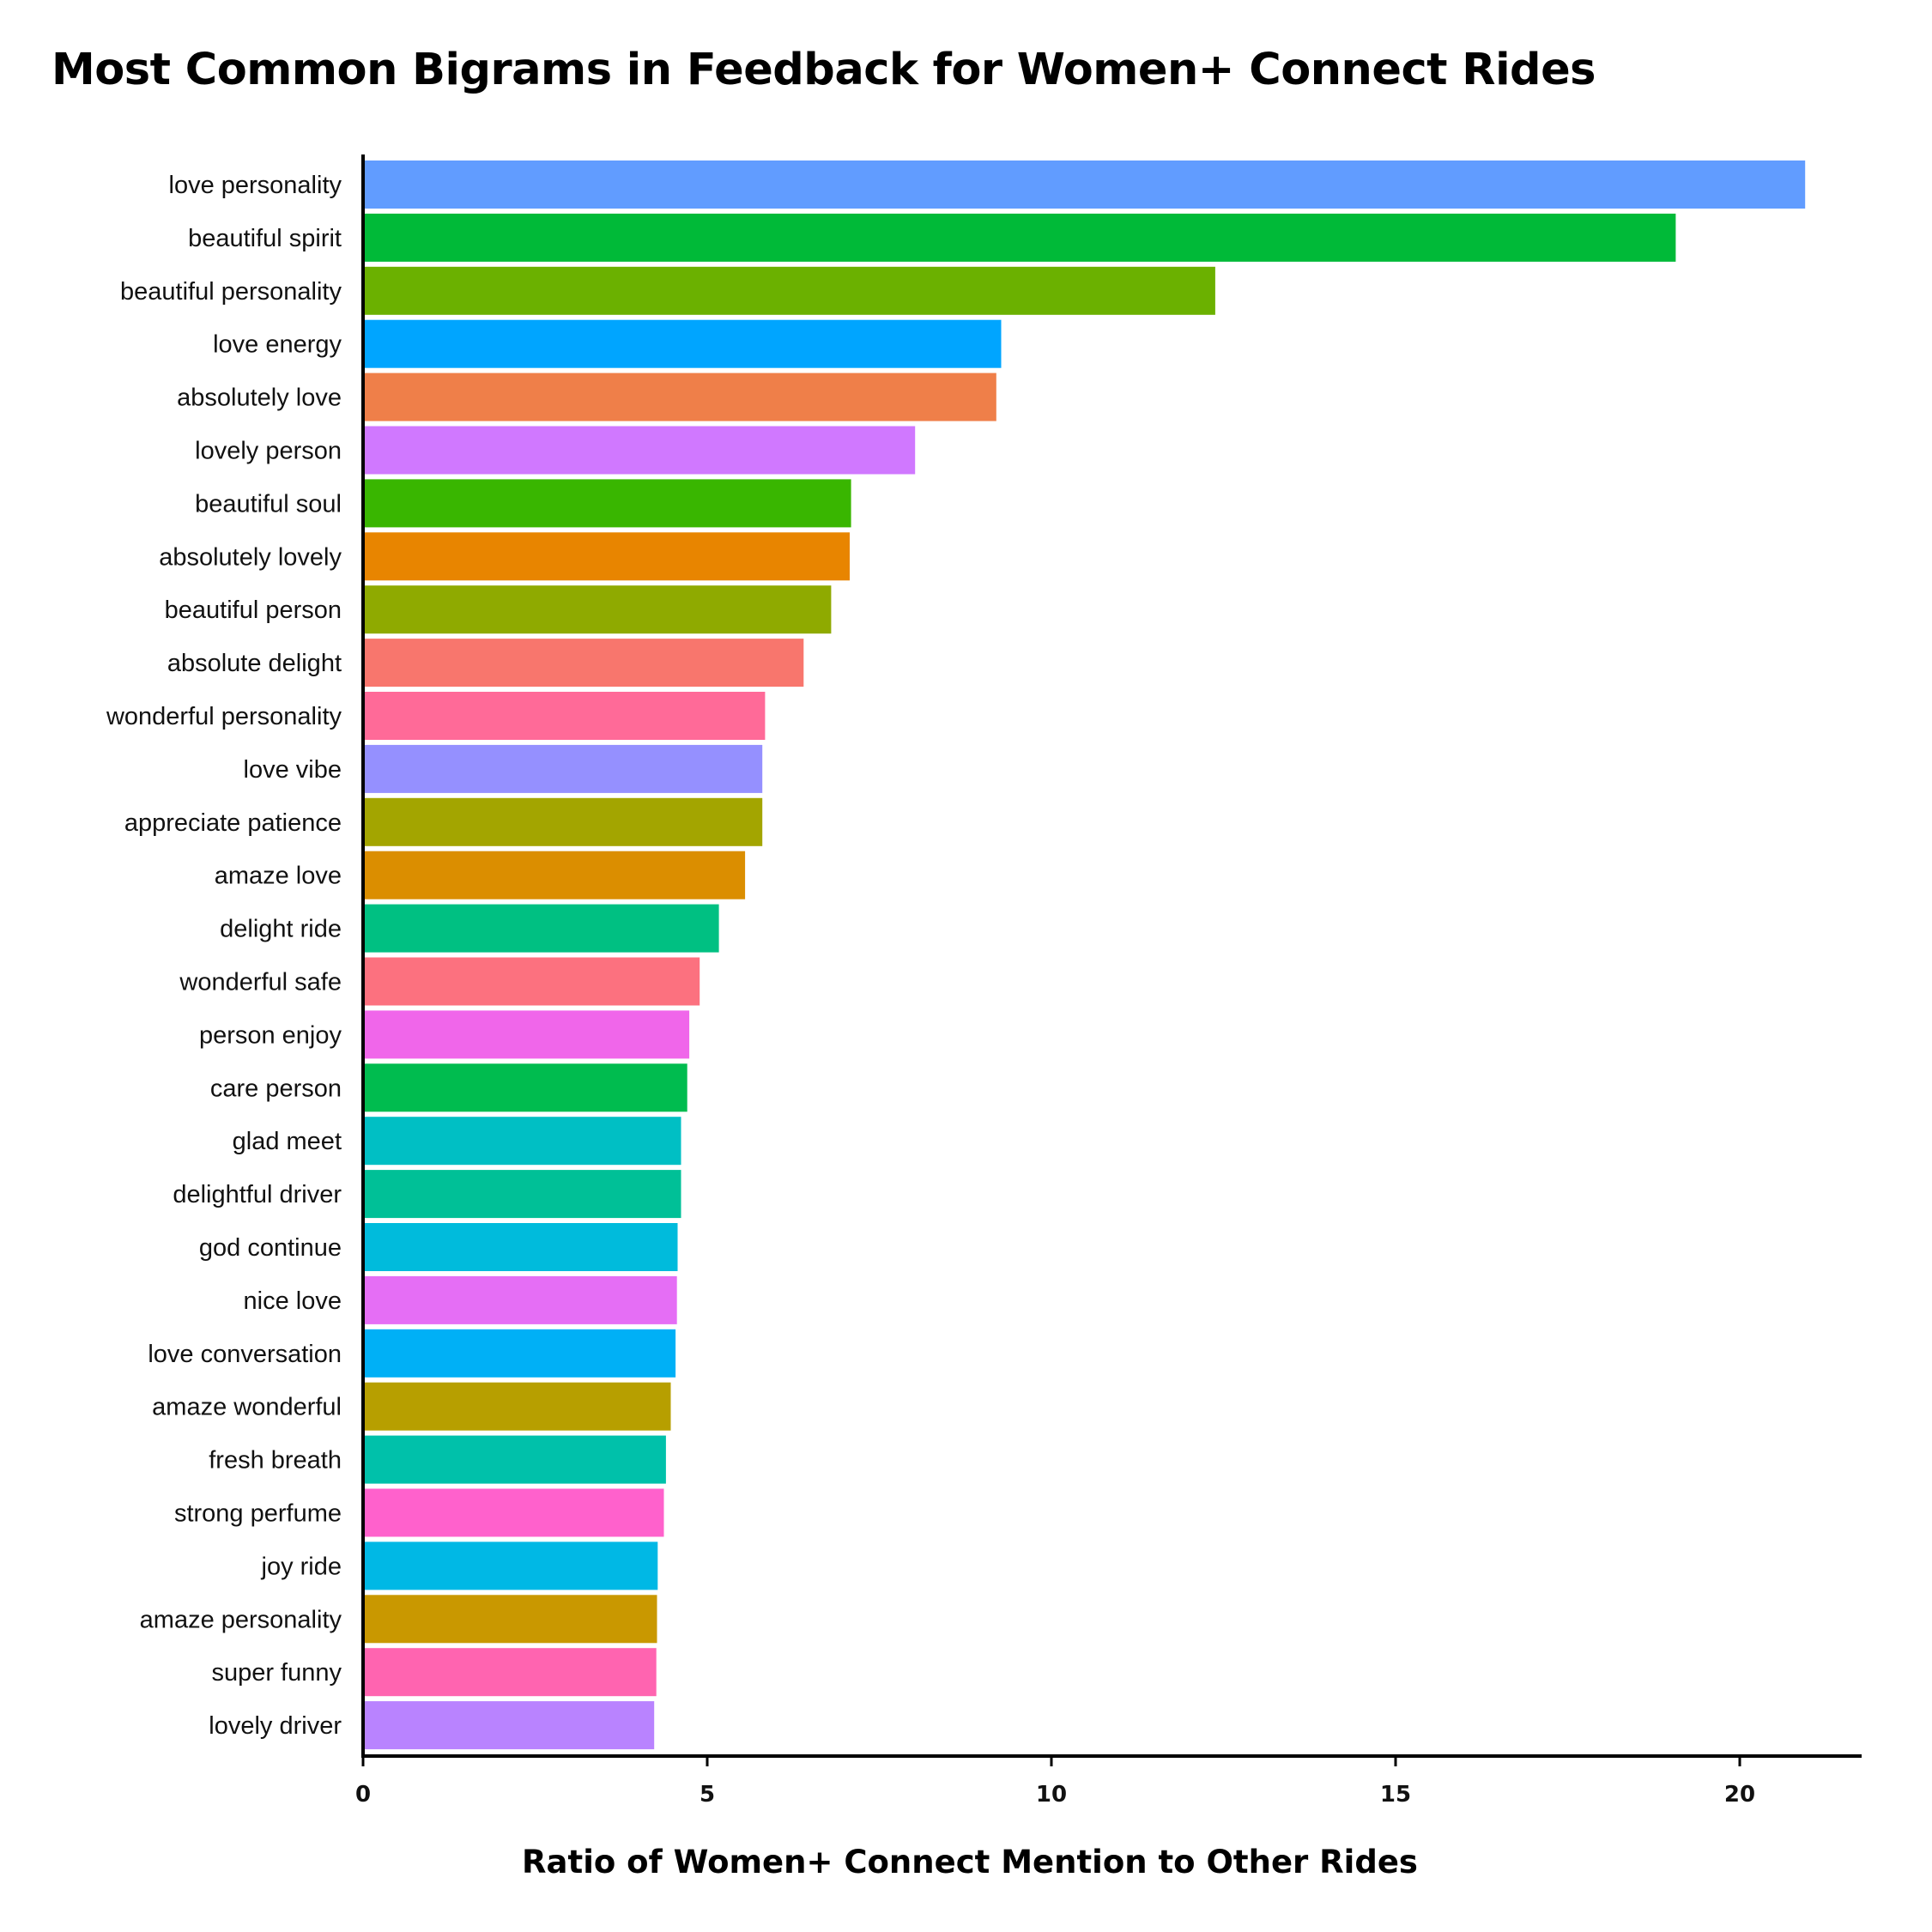 This screenshot has width=1932, height=1932. Describe the element at coordinates (265, 239) in the screenshot. I see `category-label: beautiful spirit` at that location.